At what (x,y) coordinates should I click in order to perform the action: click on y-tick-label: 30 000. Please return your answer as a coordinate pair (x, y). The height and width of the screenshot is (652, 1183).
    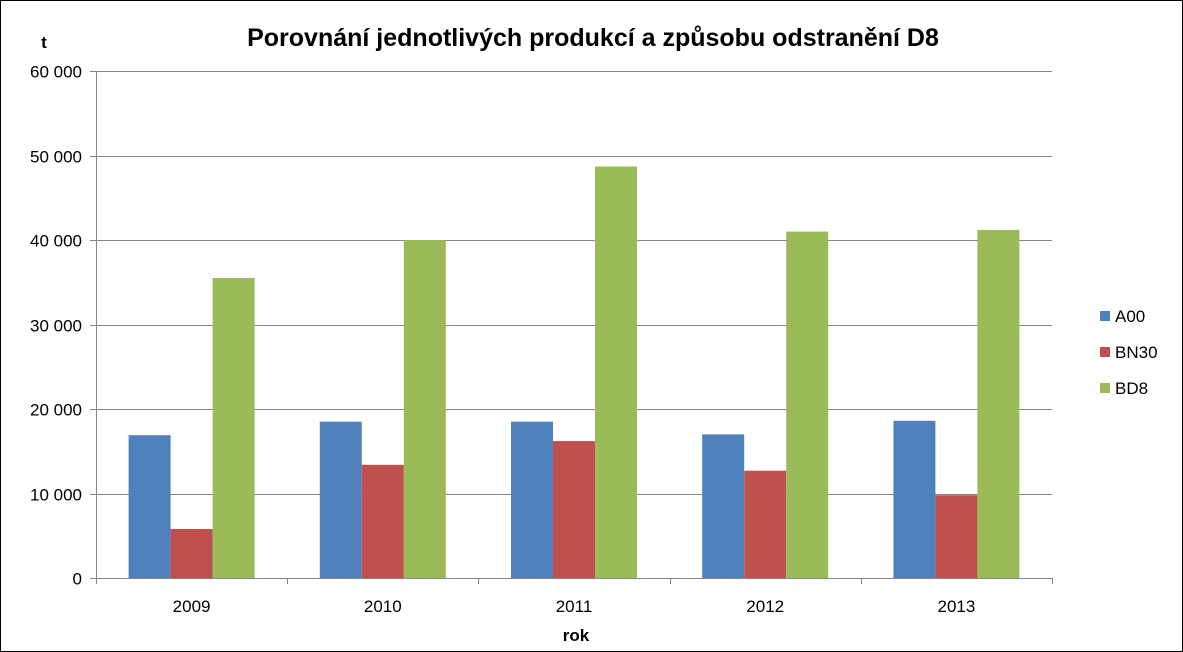
    Looking at the image, I should click on (56, 326).